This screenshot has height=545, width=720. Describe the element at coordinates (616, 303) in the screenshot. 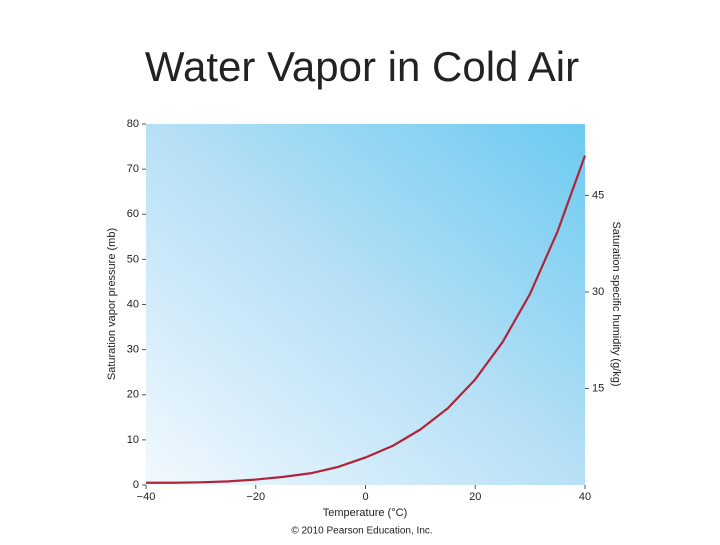

I see `y2-axis-label: Saturation specific humidity (g/kg)` at that location.